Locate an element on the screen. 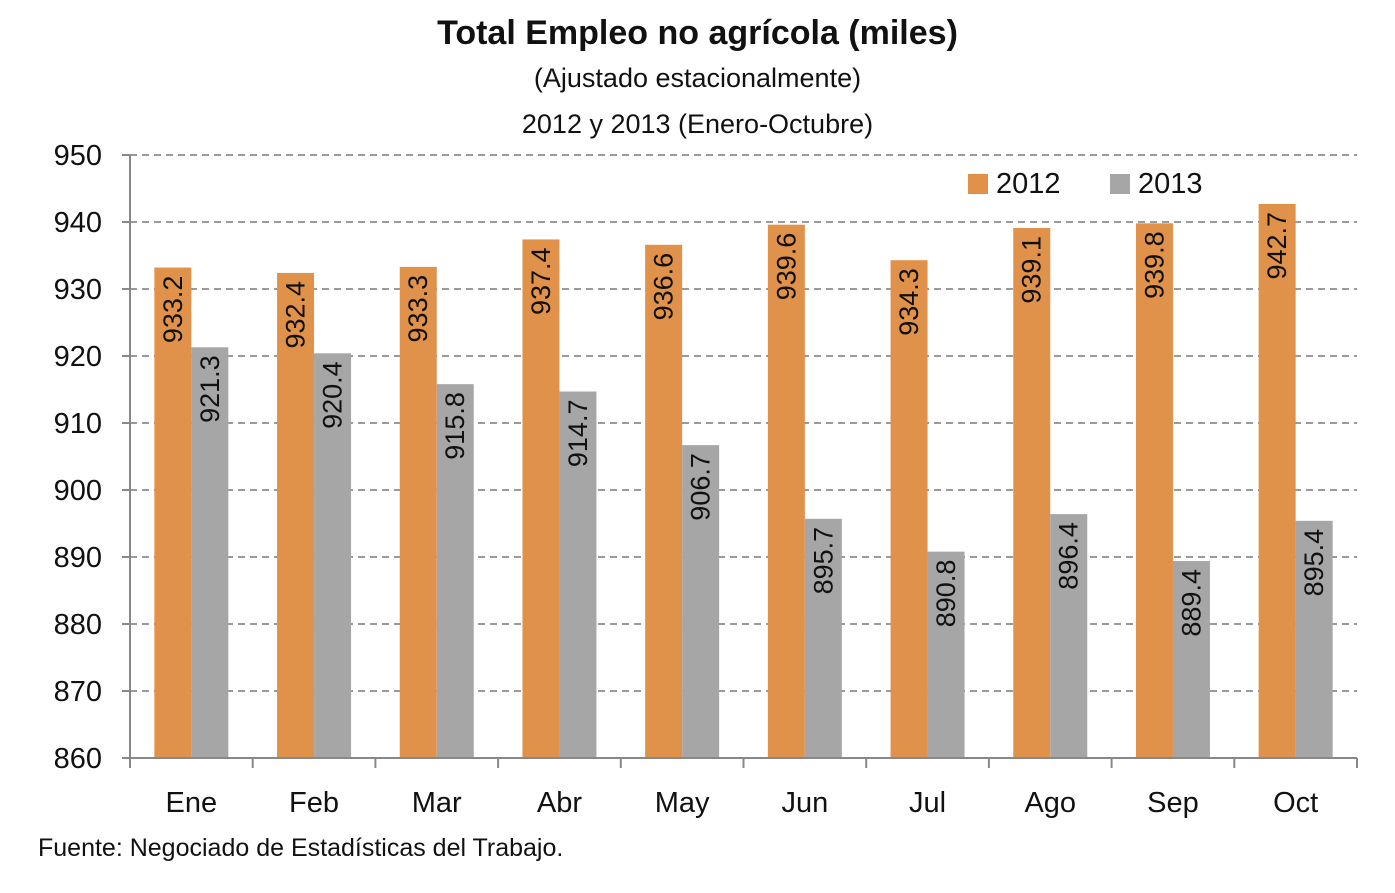 The width and height of the screenshot is (1395, 893). data-label-2013-Mar: 915.8 is located at coordinates (455, 426).